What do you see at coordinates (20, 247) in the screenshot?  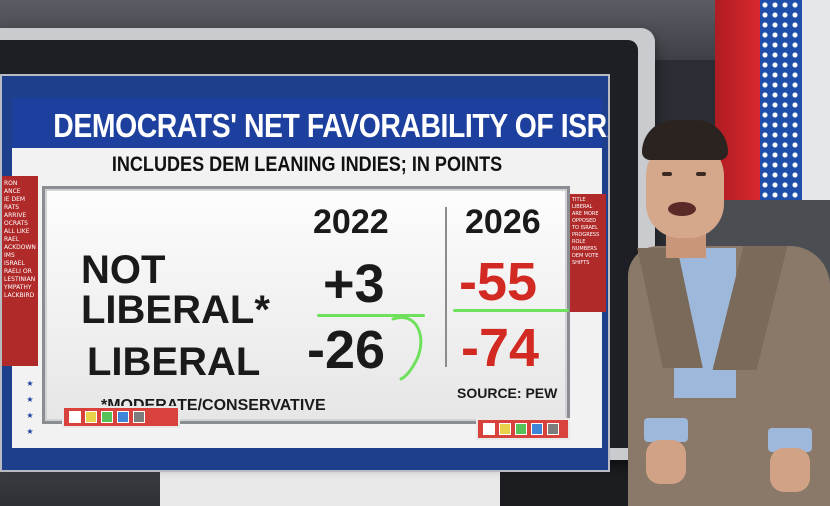 I see `left-rail-item: ACKDOWN` at bounding box center [20, 247].